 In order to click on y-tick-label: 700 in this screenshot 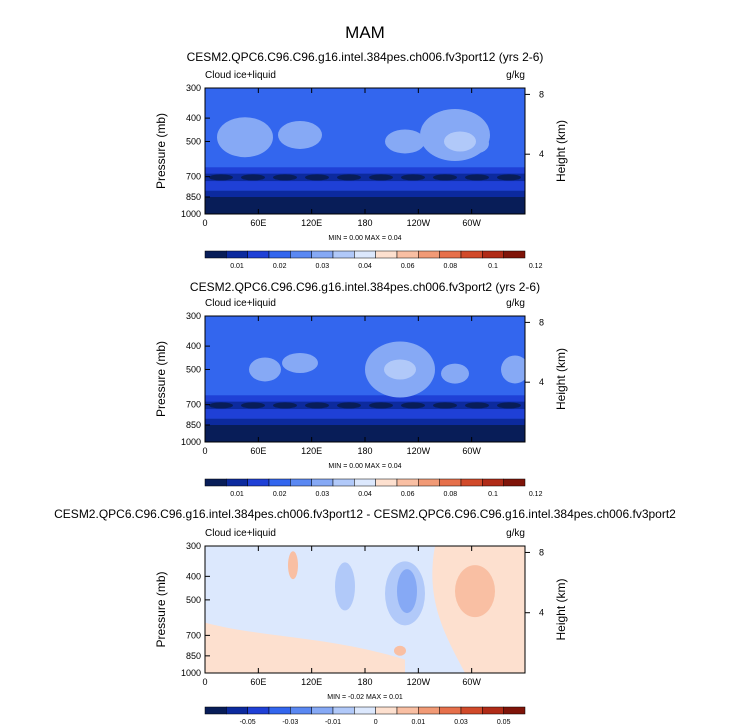, I will do `click(193, 635)`.